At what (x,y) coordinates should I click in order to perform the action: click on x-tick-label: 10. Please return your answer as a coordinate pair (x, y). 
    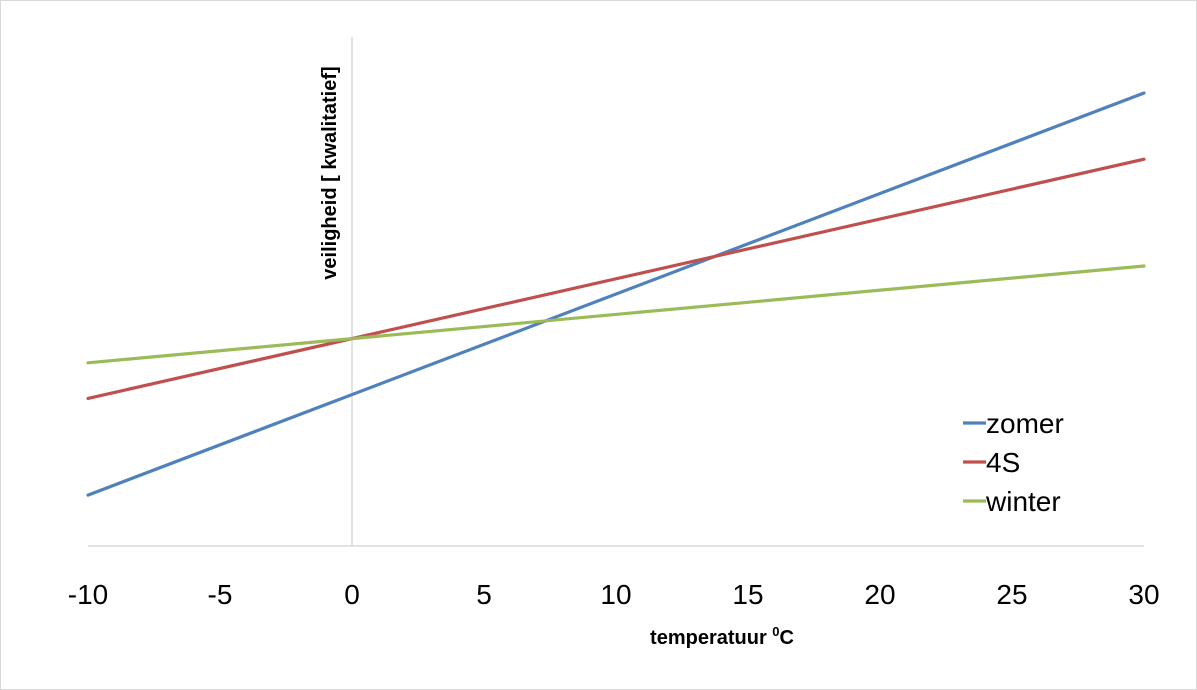
    Looking at the image, I should click on (615, 594).